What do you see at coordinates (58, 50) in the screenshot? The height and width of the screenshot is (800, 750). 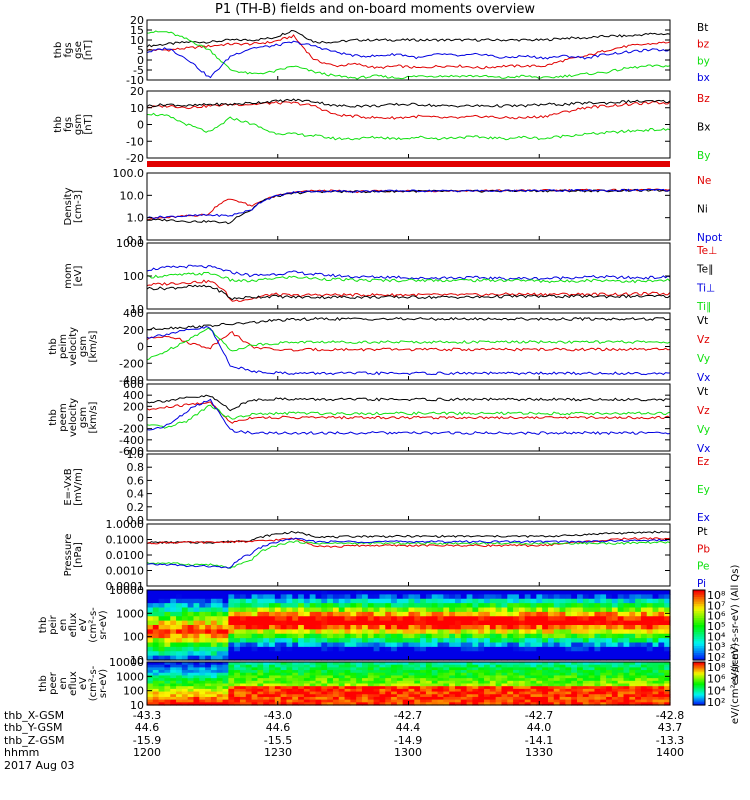 I see `y-axis-label: thb` at bounding box center [58, 50].